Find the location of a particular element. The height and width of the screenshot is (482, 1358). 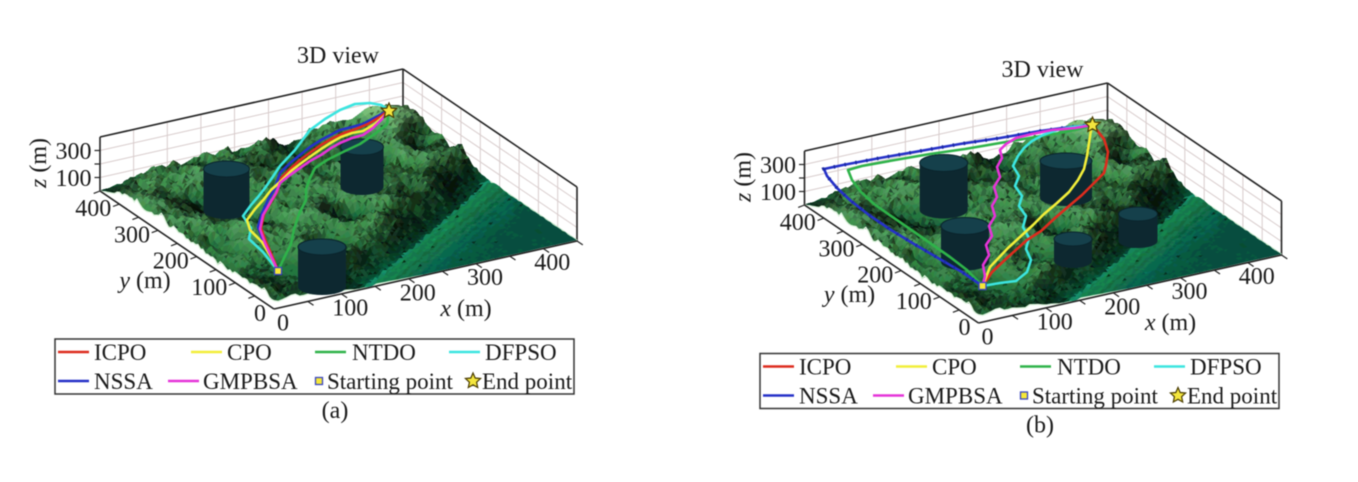

svg-text: (a) is located at coordinates (335, 411).